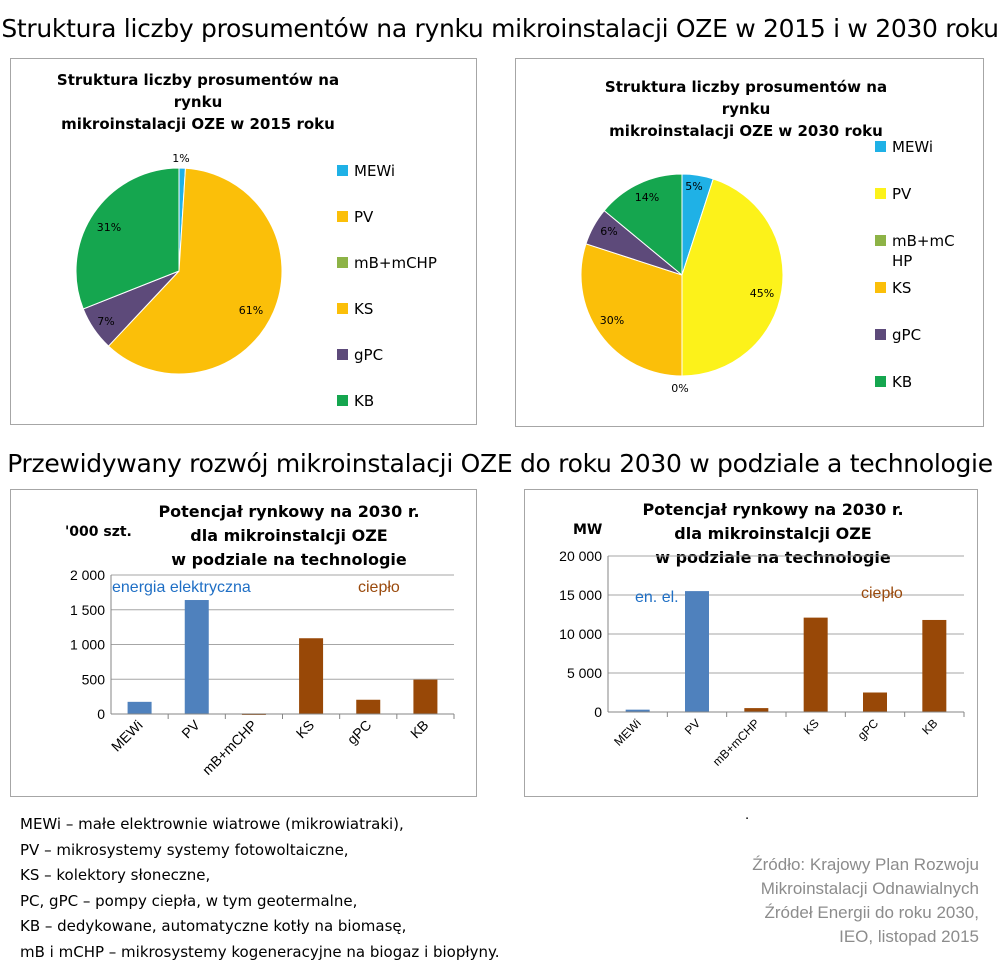  What do you see at coordinates (746, 98) in the screenshot?
I see `pie-2030-title-line1: Struktura liczby prosumentów na rynku` at bounding box center [746, 98].